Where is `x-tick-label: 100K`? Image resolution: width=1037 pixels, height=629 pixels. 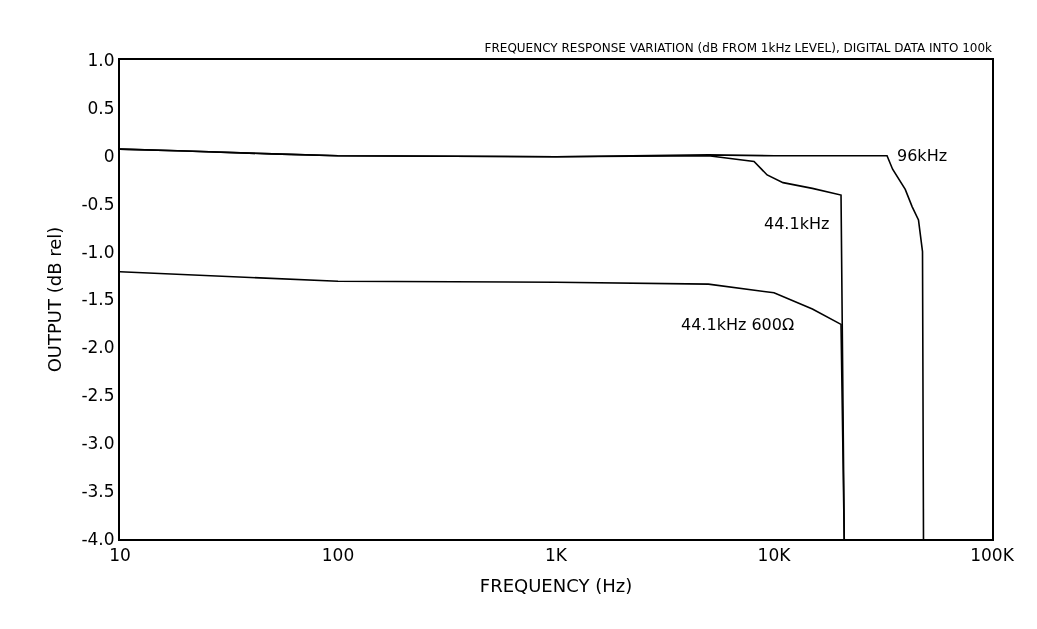 x-tick-label: 100K is located at coordinates (992, 555).